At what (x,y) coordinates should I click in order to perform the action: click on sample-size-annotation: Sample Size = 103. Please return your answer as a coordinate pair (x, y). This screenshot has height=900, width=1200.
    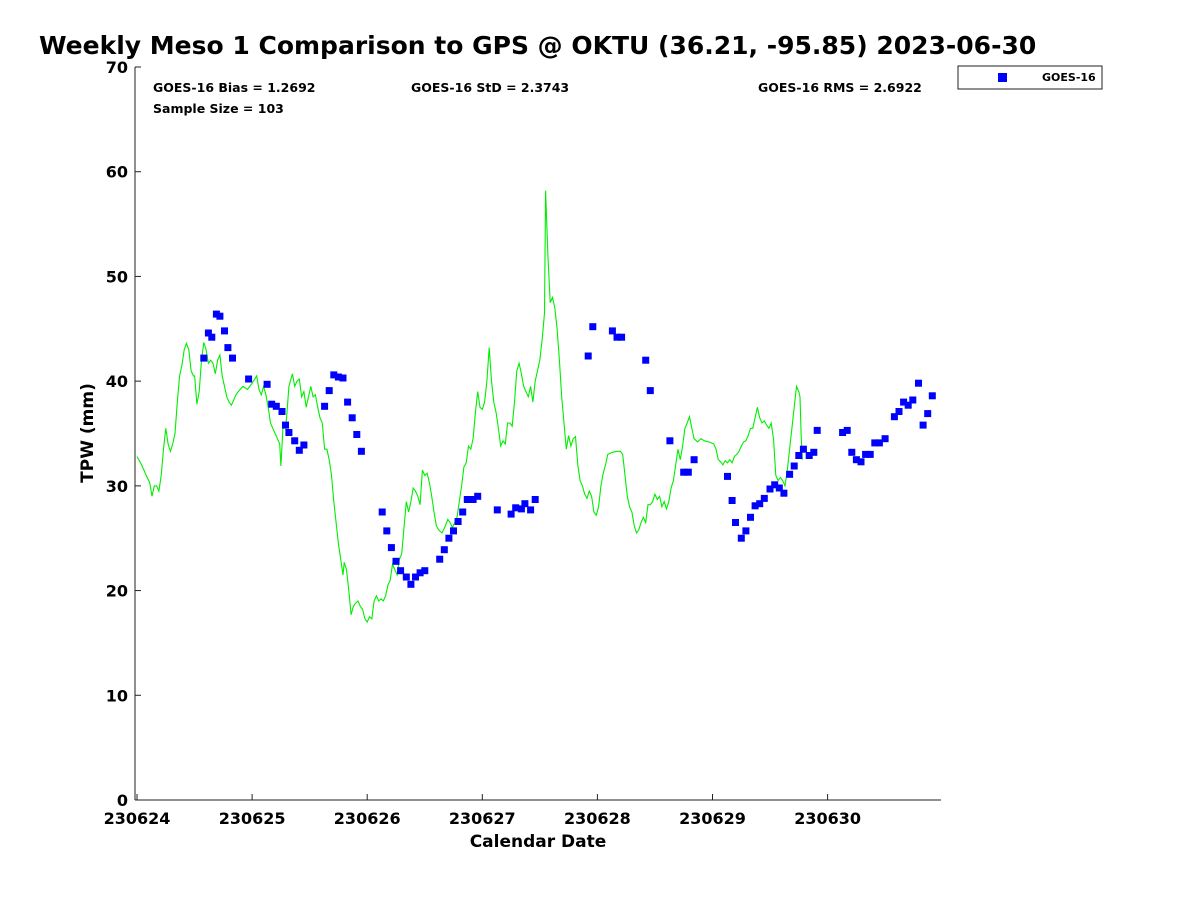
    Looking at the image, I should click on (218, 108).